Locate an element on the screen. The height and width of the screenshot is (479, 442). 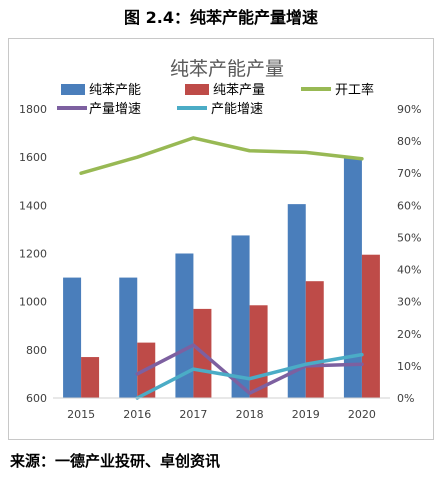
legend-label-output-growth: 产量增速 is located at coordinates (115, 109).